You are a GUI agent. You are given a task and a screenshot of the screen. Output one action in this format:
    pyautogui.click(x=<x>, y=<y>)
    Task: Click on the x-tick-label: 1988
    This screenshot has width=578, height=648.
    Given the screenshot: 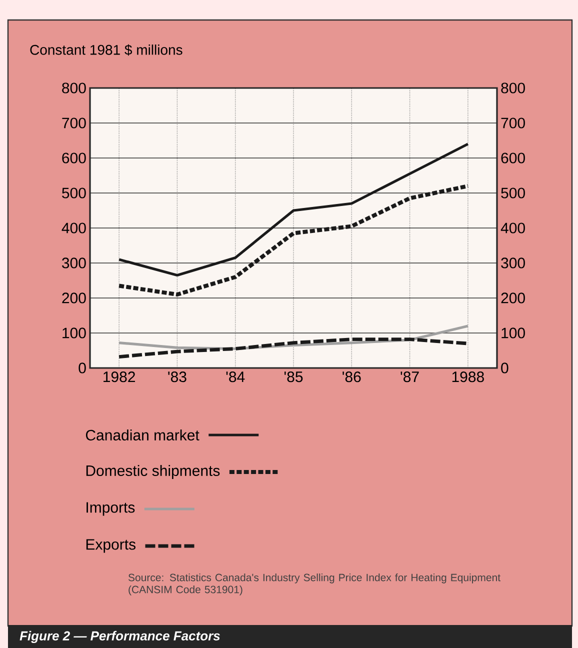 What is the action you would take?
    pyautogui.click(x=468, y=377)
    